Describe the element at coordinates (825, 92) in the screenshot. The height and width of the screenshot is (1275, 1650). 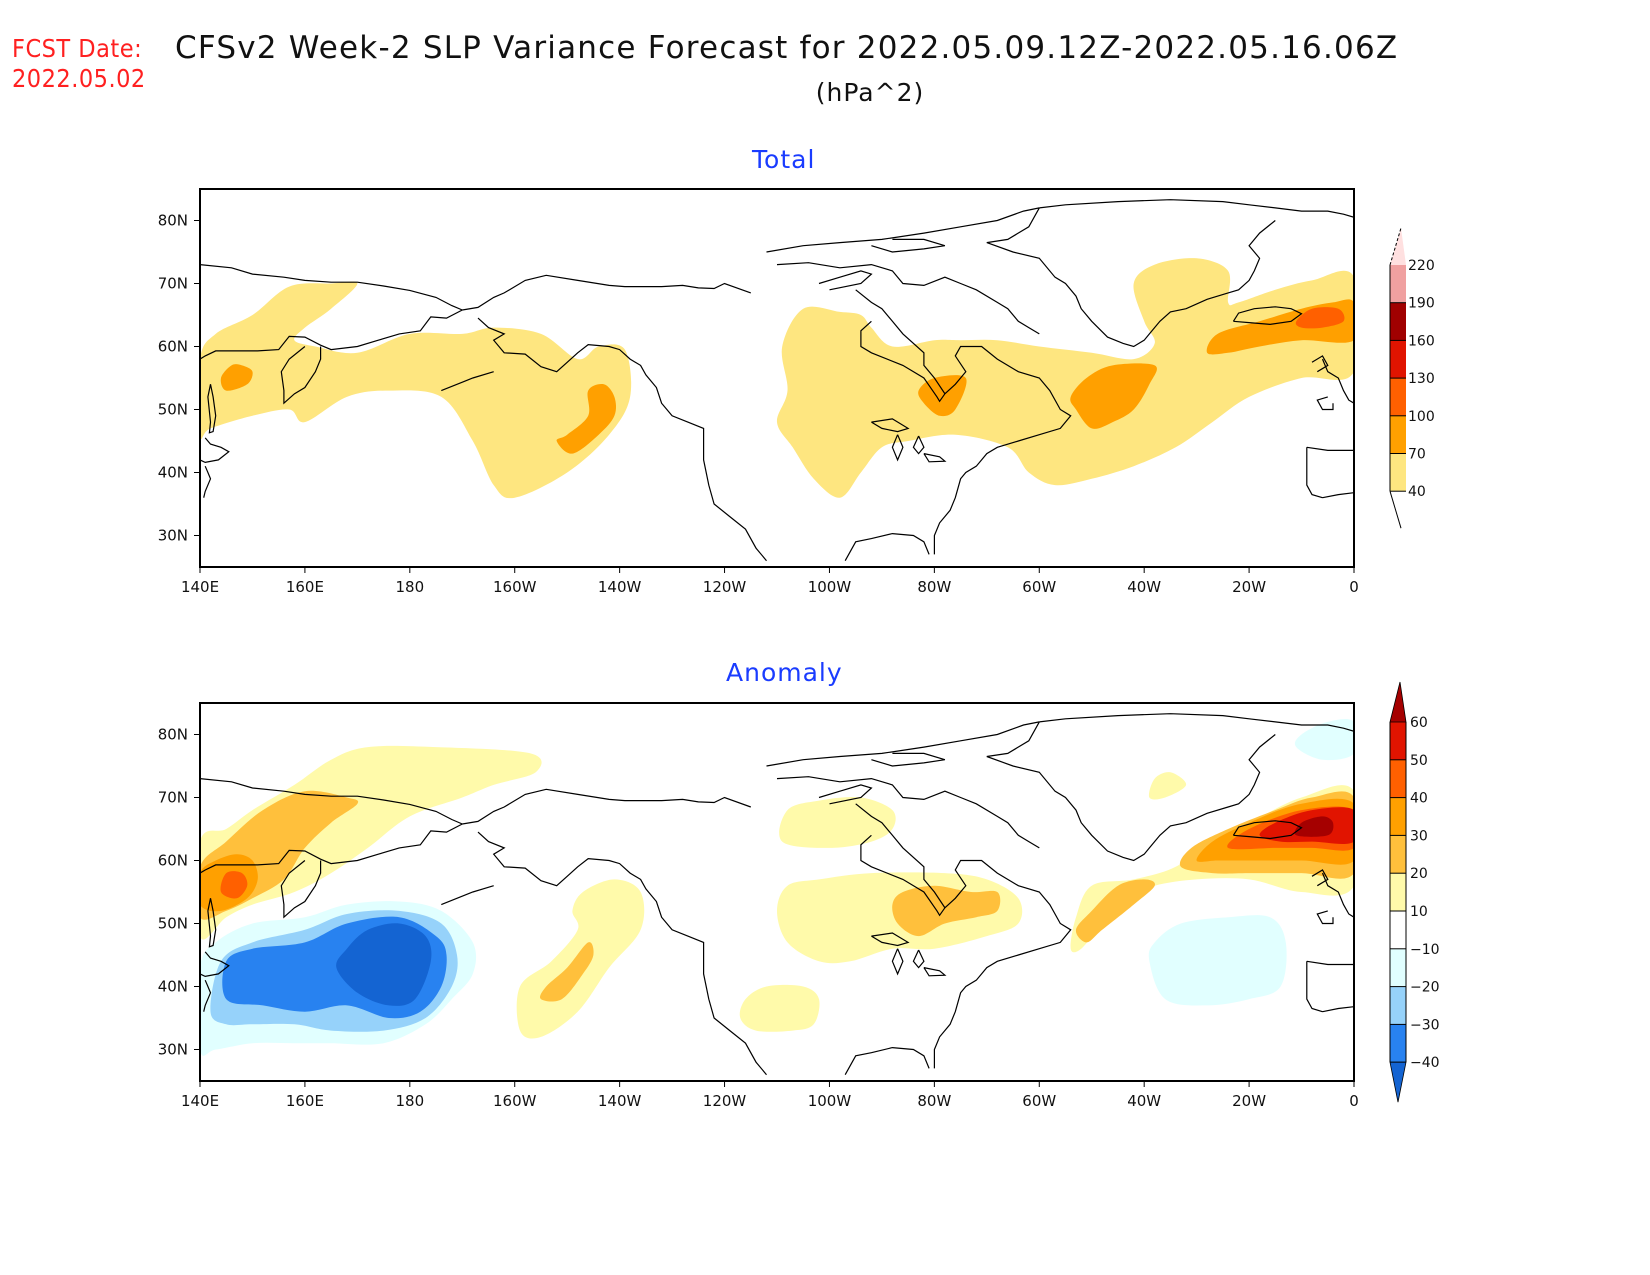
I see `units-label: (hPa^2)` at that location.